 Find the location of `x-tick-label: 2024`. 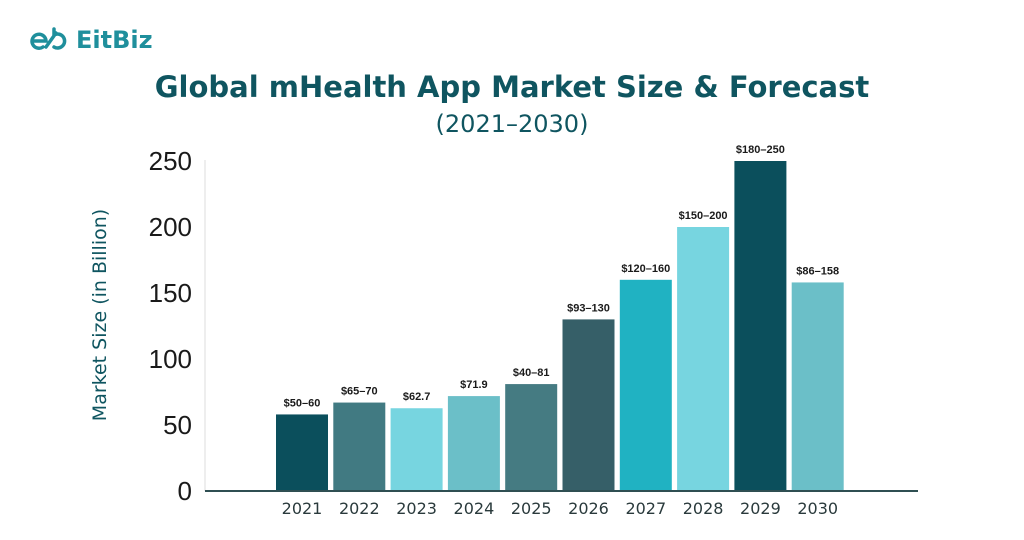

x-tick-label: 2024 is located at coordinates (474, 508).